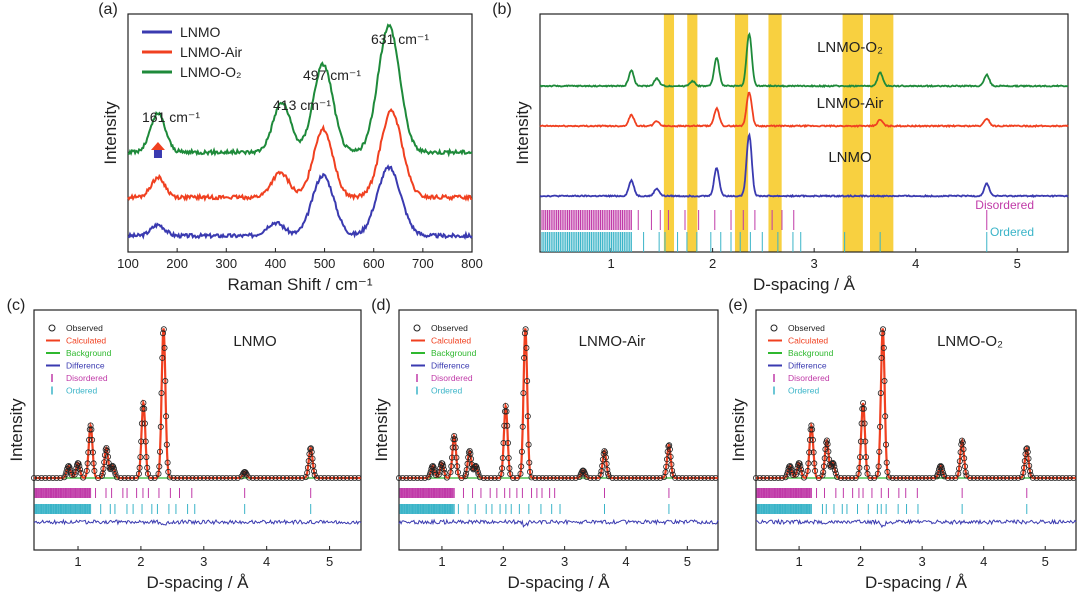 The height and width of the screenshot is (594, 1080). I want to click on x-tick-label: 200, so click(177, 263).